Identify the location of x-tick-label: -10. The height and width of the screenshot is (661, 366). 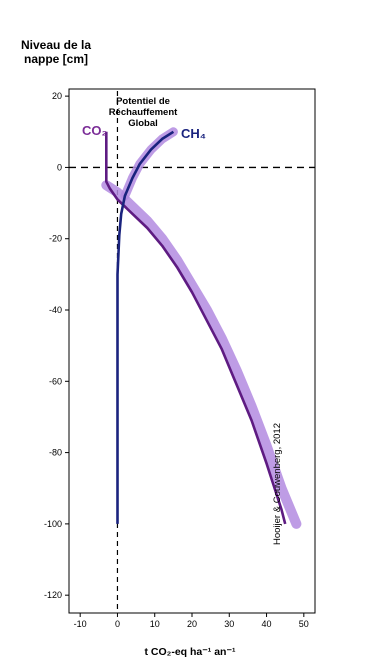
(80, 624).